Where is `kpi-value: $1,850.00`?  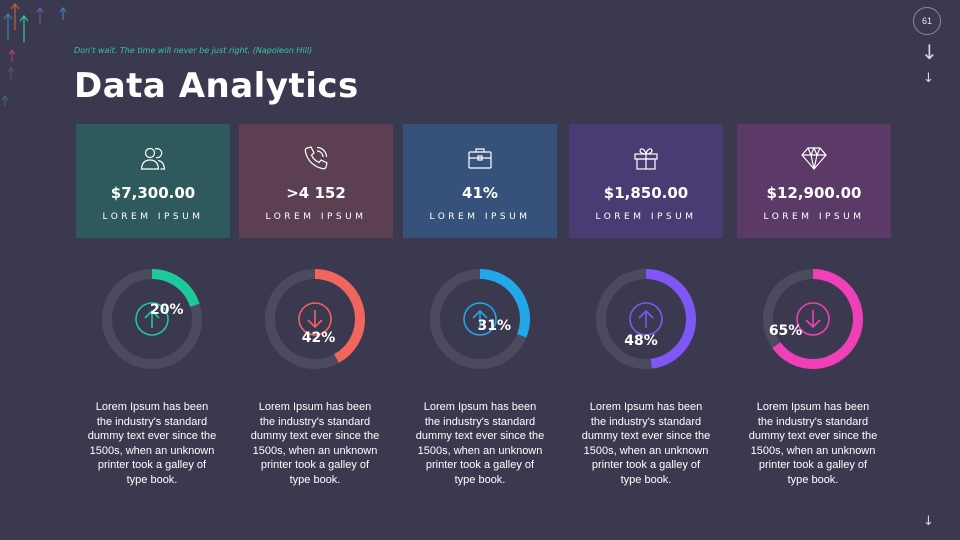 kpi-value: $1,850.00 is located at coordinates (646, 193).